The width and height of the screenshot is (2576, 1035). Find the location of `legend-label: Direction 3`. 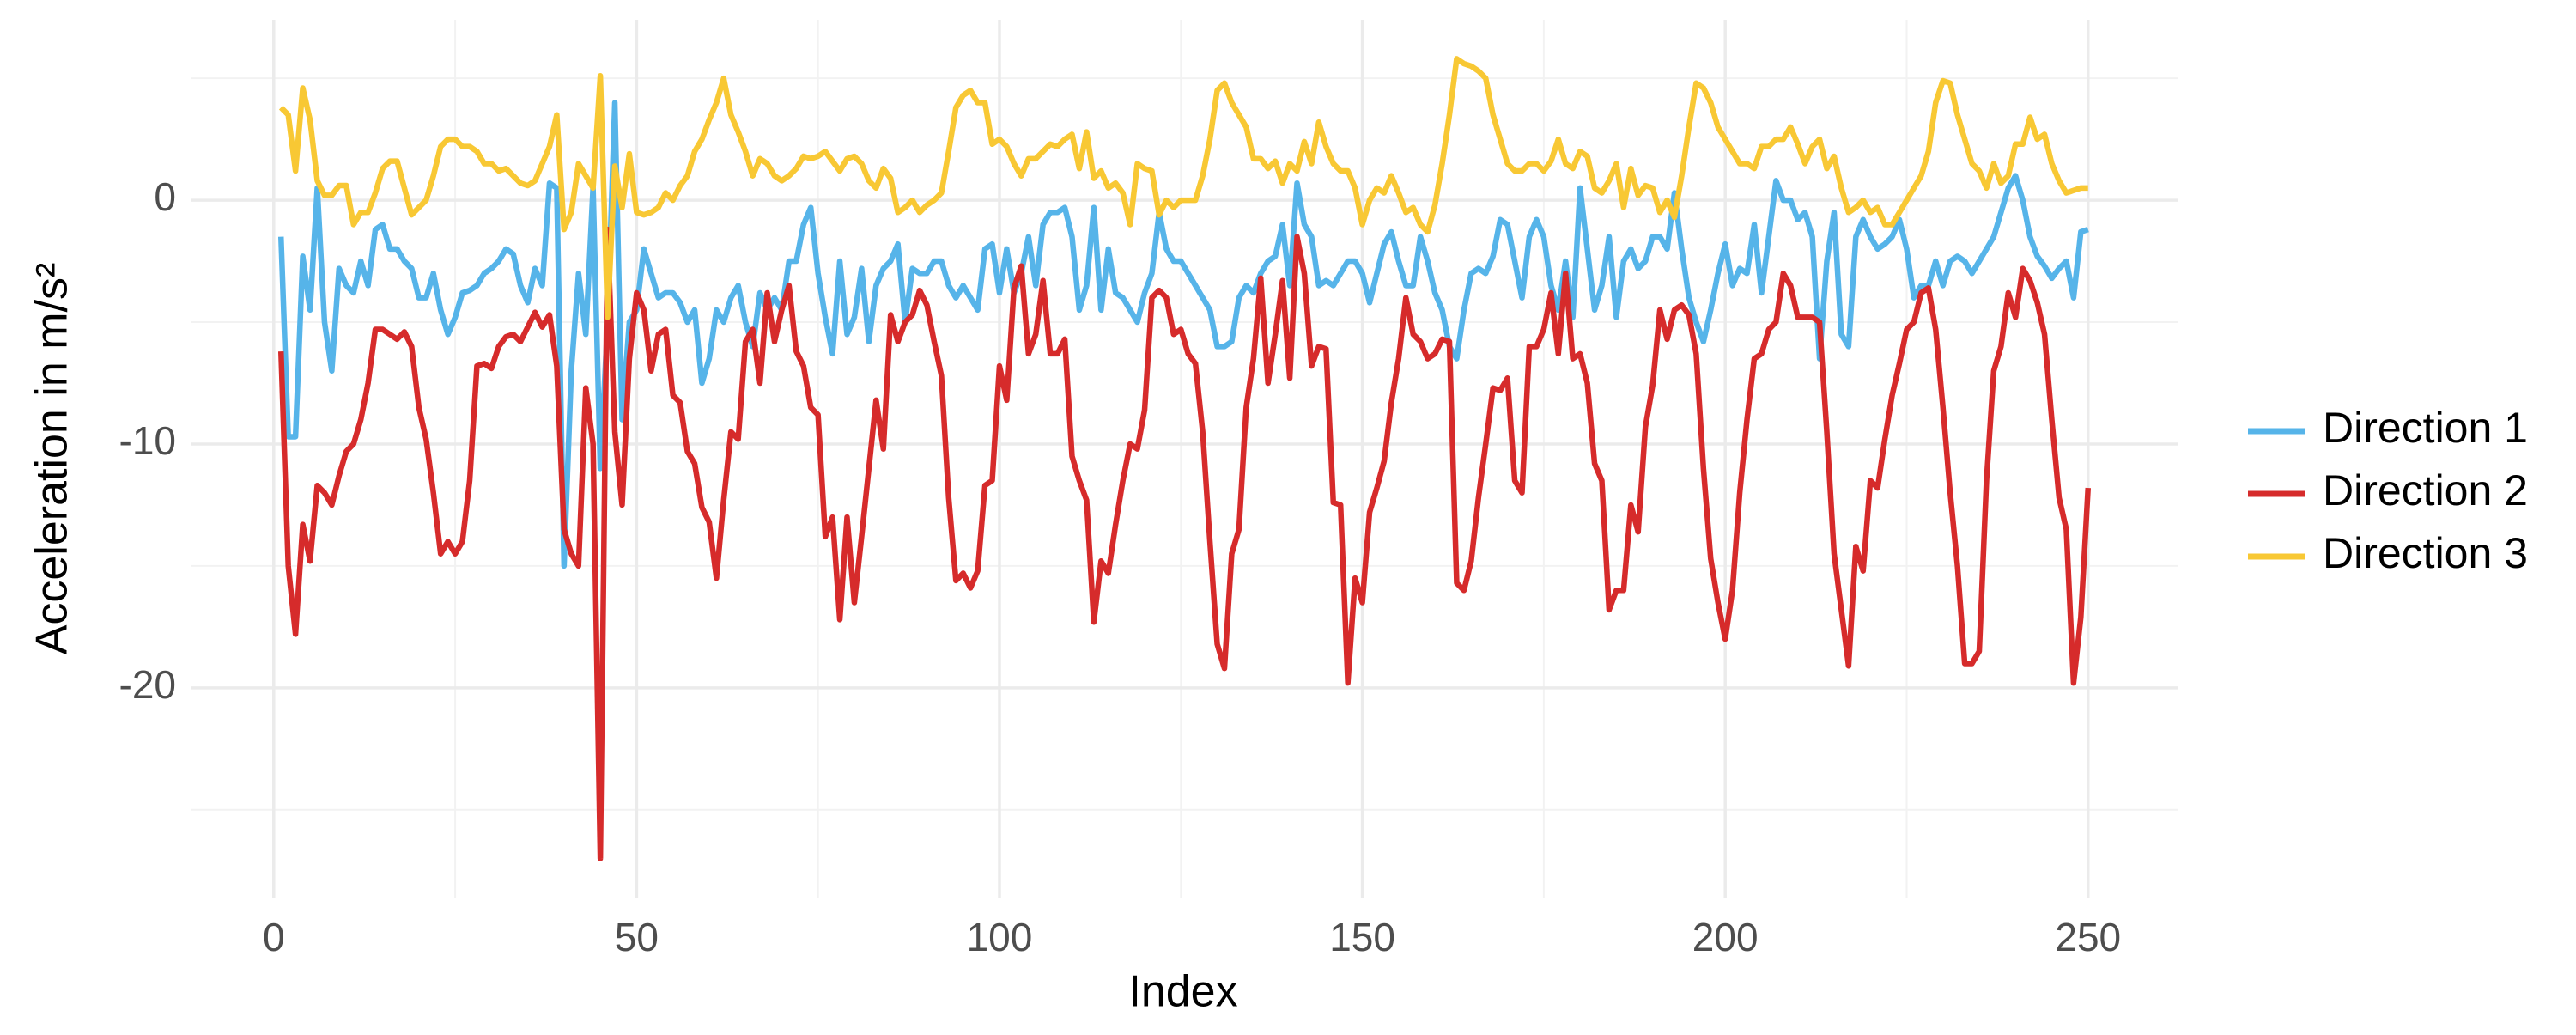

legend-label: Direction 3 is located at coordinates (2426, 553).